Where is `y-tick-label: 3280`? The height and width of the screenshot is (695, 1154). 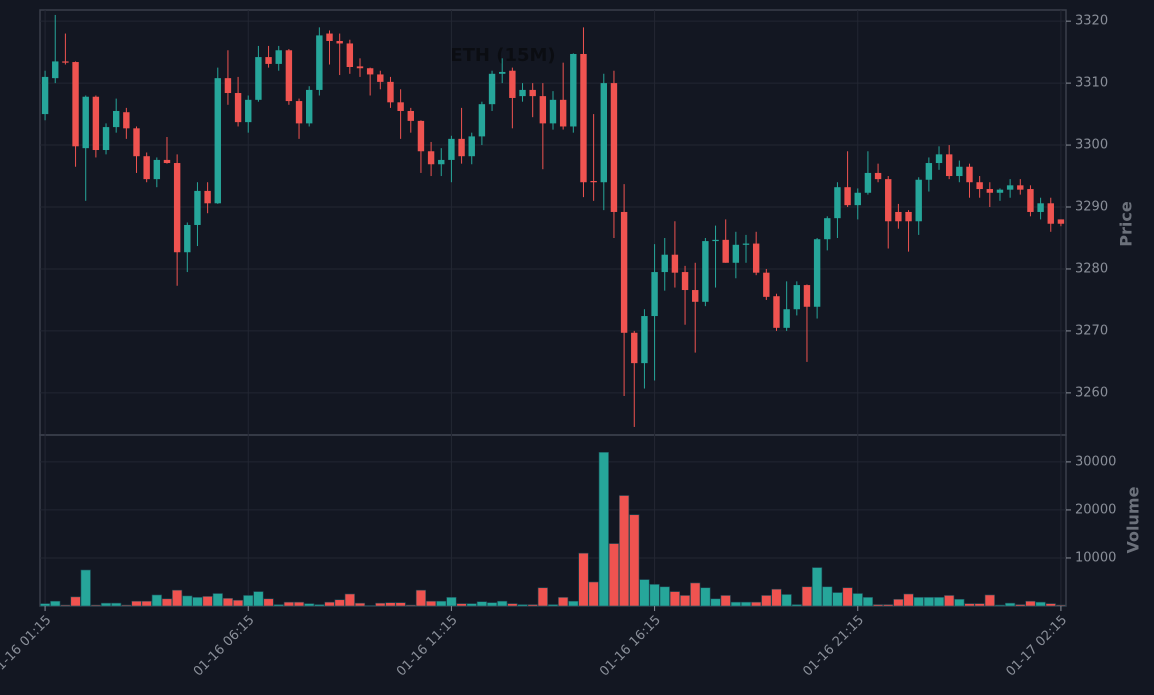 y-tick-label: 3280 is located at coordinates (1091, 268).